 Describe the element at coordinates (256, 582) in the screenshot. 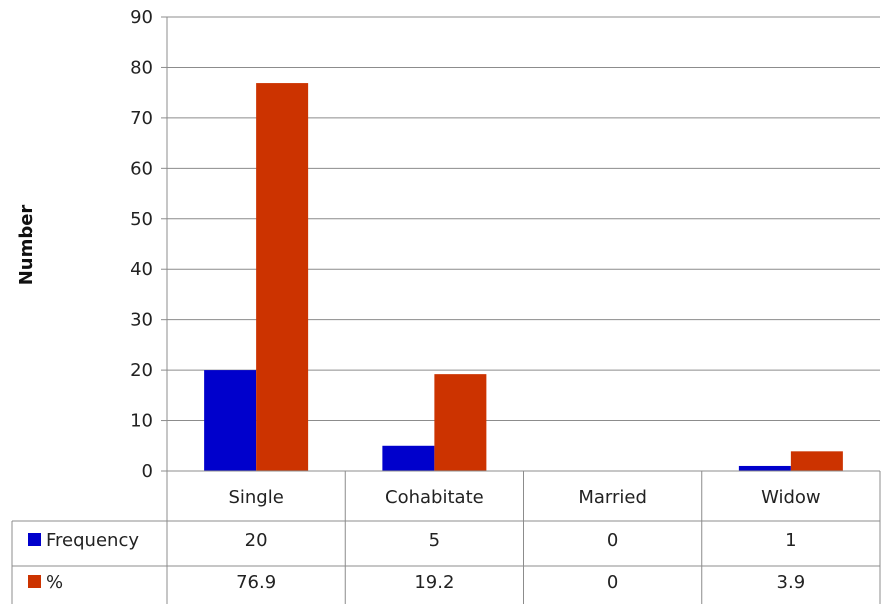

I see `table-cell: 76.9` at that location.